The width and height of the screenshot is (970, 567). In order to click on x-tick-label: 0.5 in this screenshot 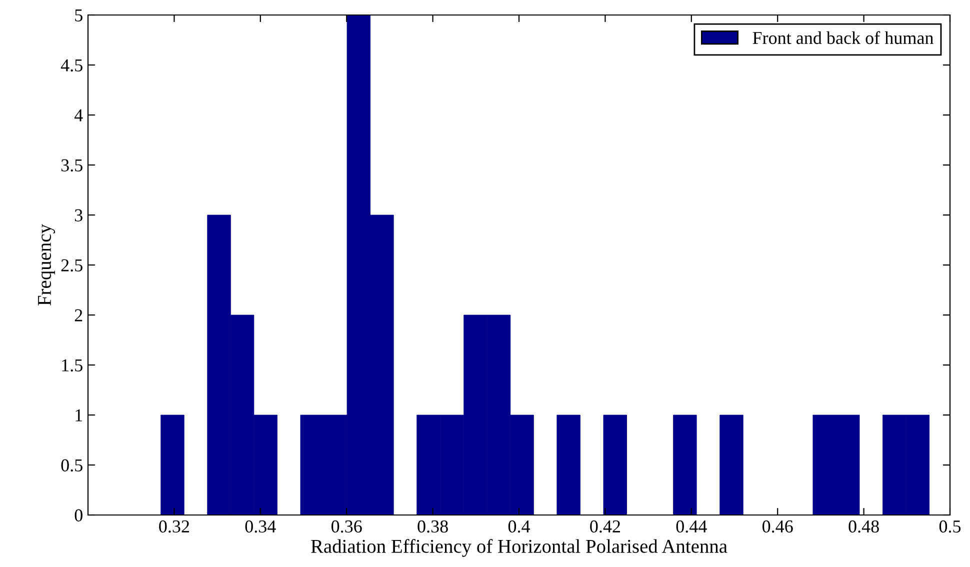, I will do `click(950, 526)`.